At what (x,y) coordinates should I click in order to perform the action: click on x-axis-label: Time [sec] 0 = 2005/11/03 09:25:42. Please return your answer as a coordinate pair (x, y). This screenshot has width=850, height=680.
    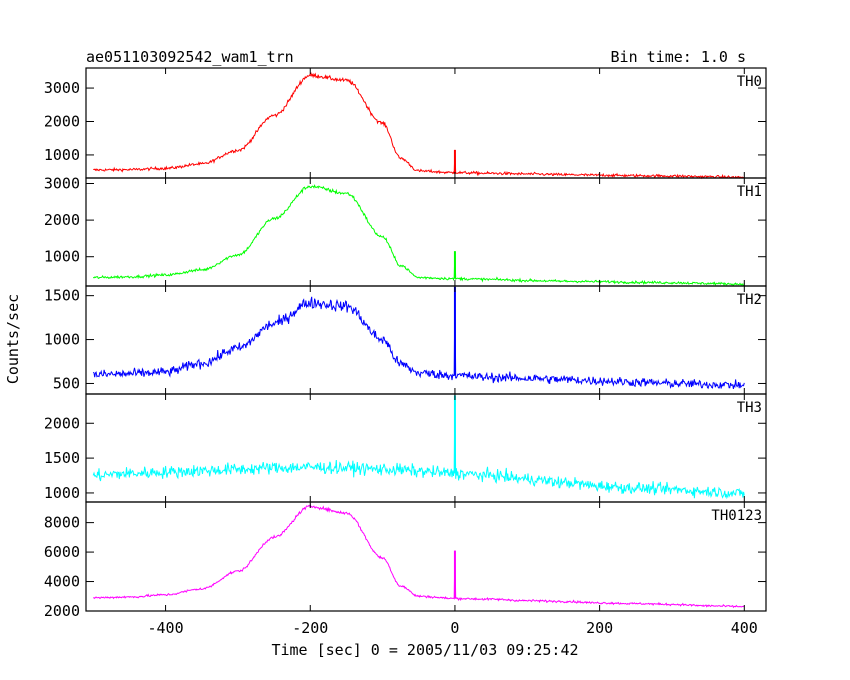
    Looking at the image, I should click on (424, 650).